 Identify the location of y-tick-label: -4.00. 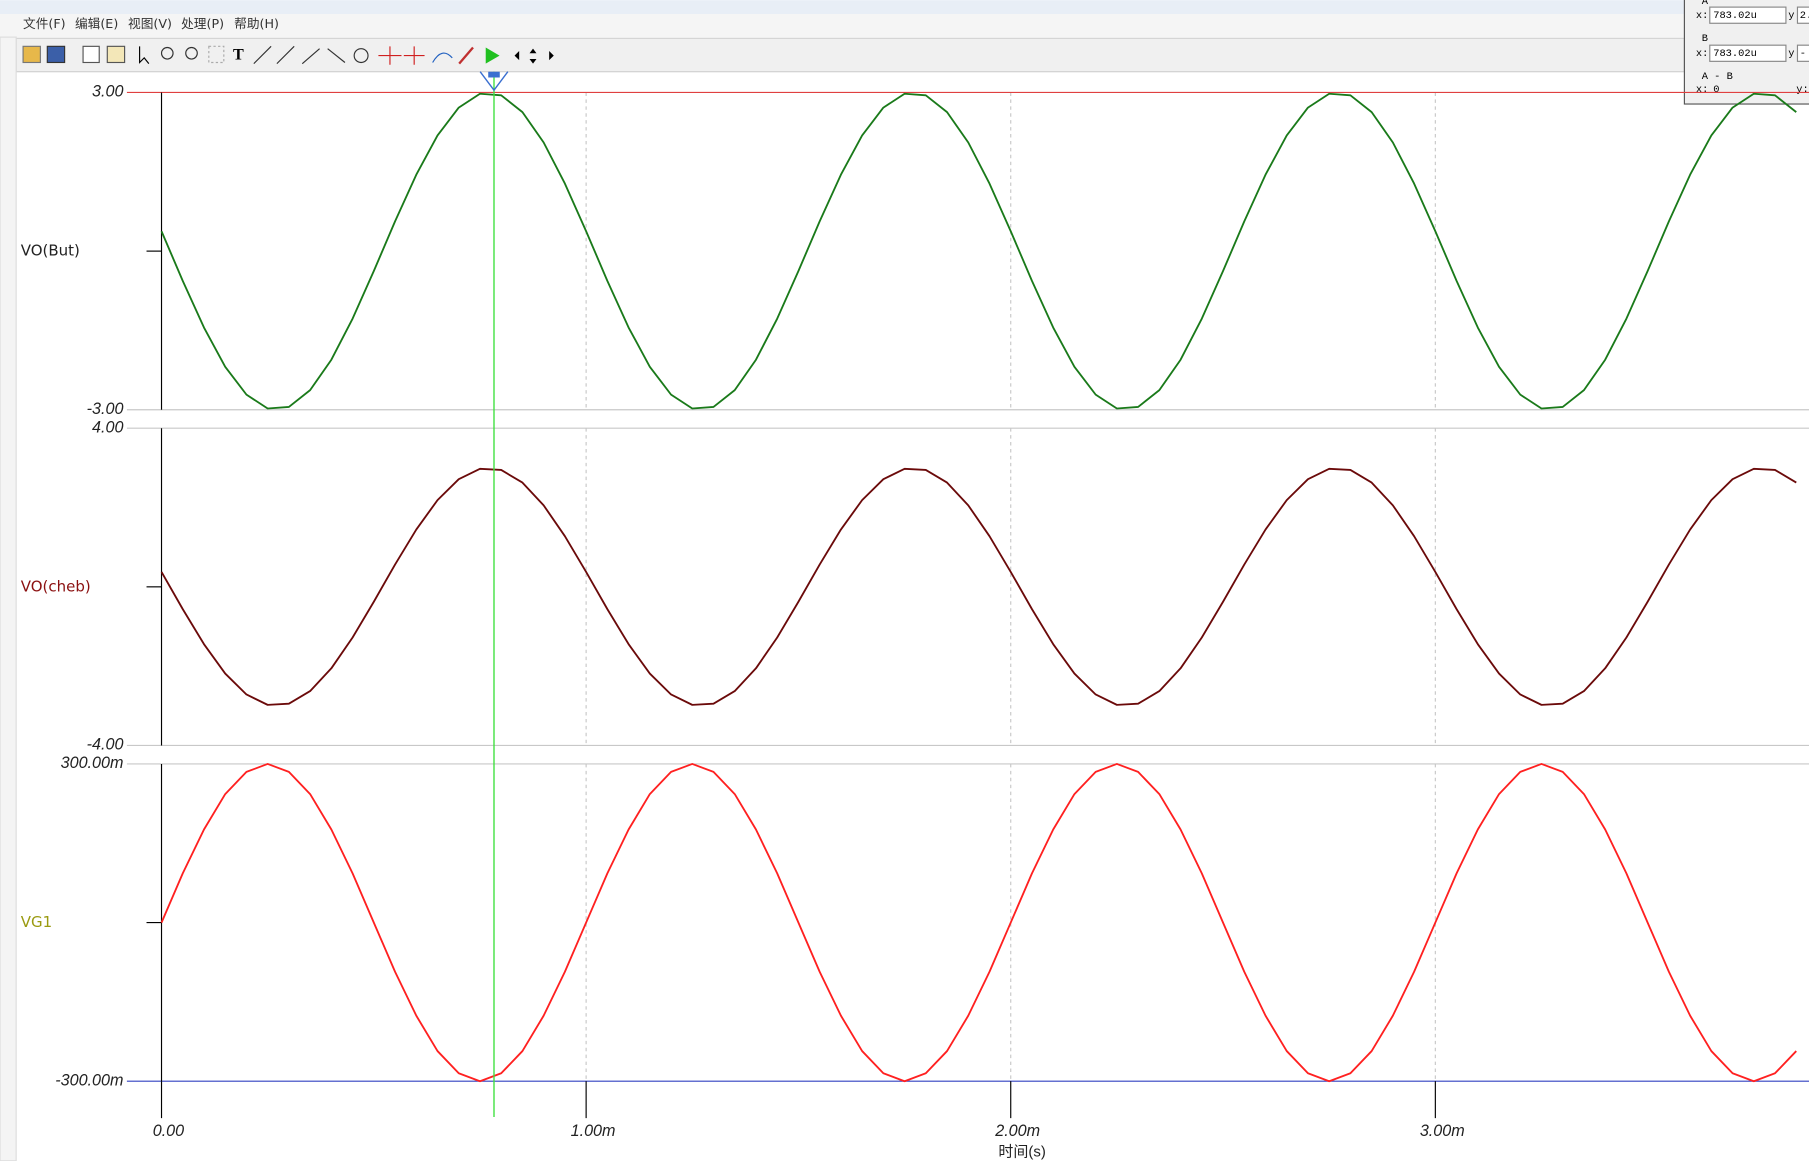
(105, 745).